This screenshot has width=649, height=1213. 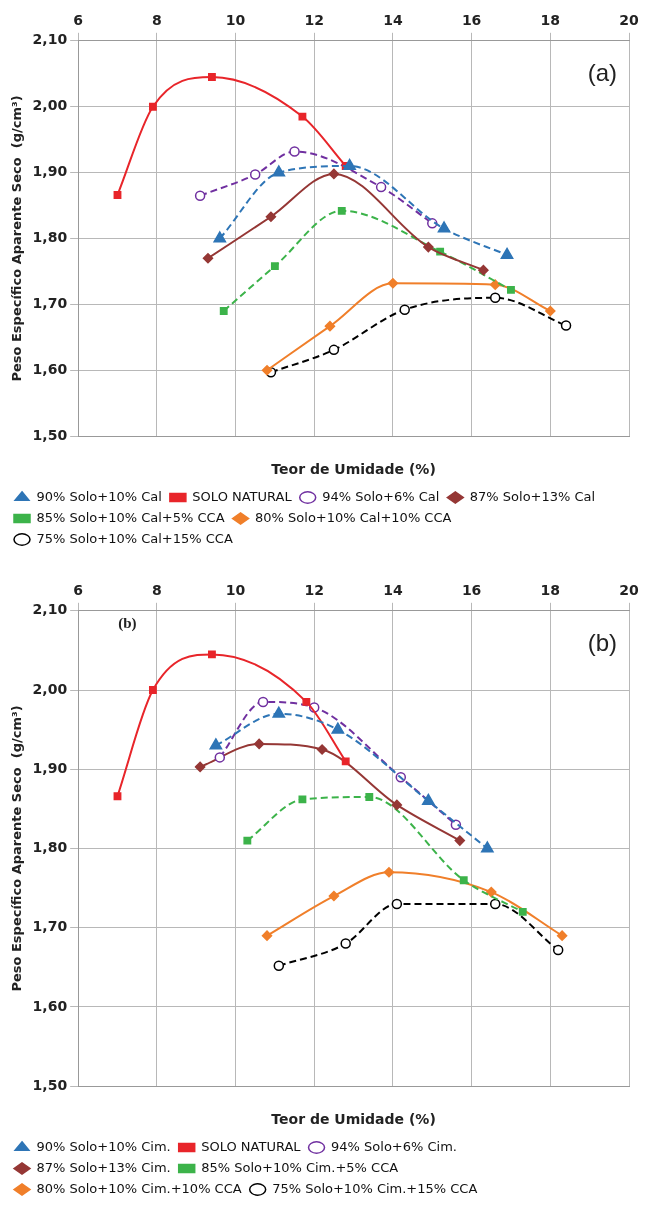 What do you see at coordinates (375, 1188) in the screenshot?
I see `legend-label: 75% Solo+10% Cim.+15% CCA` at bounding box center [375, 1188].